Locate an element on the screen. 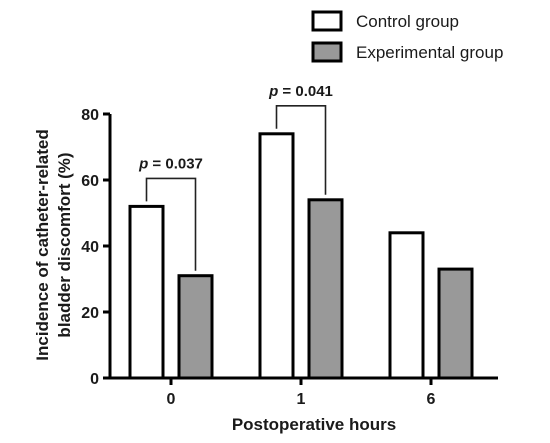  legend-swatch-experimental is located at coordinates (327, 52).